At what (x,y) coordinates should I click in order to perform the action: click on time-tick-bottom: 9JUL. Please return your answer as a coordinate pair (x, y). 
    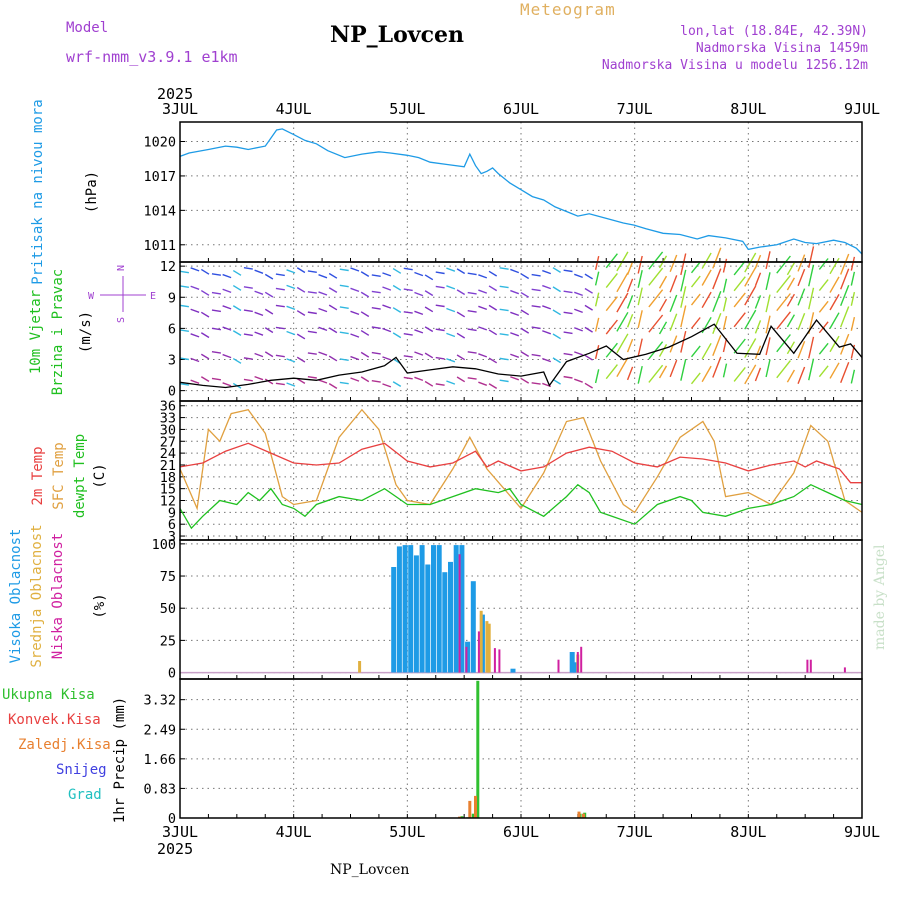
    Looking at the image, I should click on (862, 832).